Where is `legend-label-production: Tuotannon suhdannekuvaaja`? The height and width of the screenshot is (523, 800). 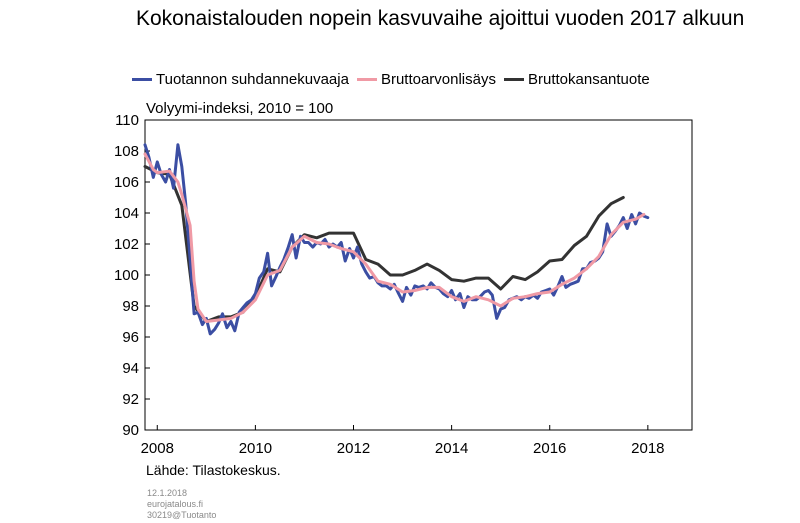 legend-label-production: Tuotannon suhdannekuvaaja is located at coordinates (252, 79).